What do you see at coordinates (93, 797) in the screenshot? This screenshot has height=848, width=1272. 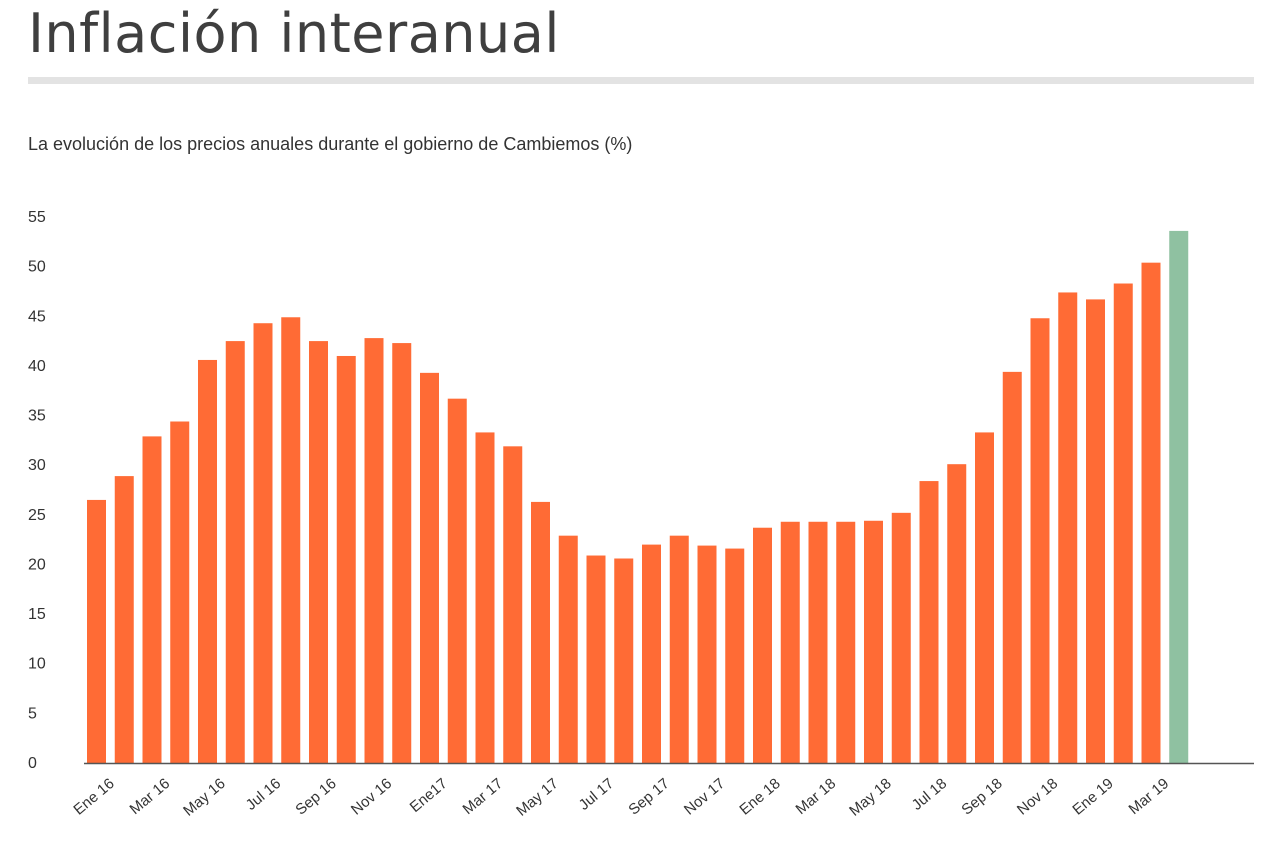 I see `x-tick-label: Ene 16` at bounding box center [93, 797].